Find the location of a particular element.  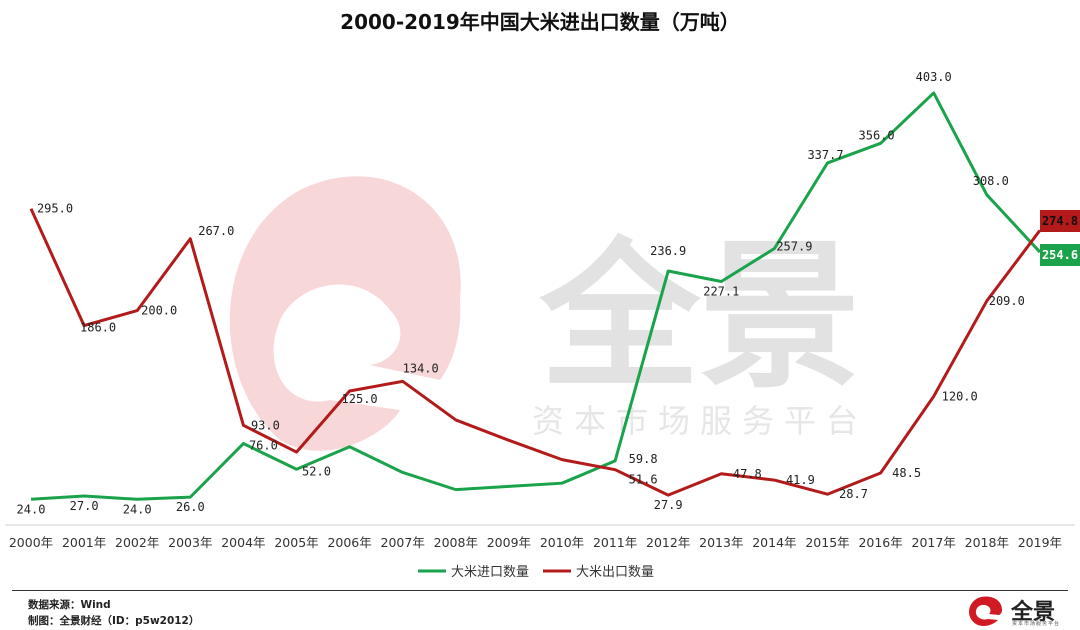

x-tick-label: 2018年 is located at coordinates (987, 542).